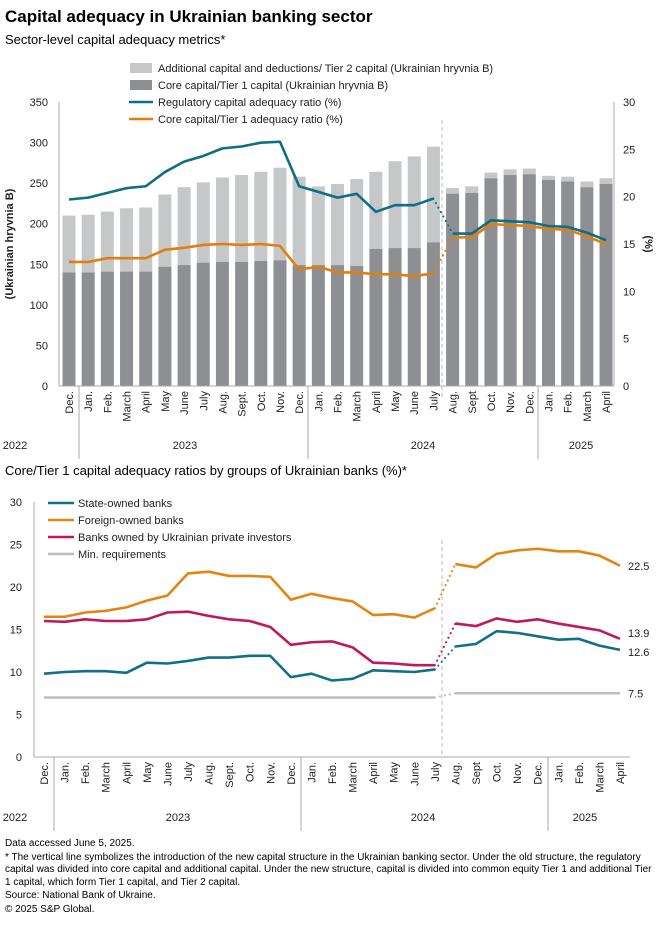  Describe the element at coordinates (39, 184) in the screenshot. I see `left-axis-tick: 250` at that location.